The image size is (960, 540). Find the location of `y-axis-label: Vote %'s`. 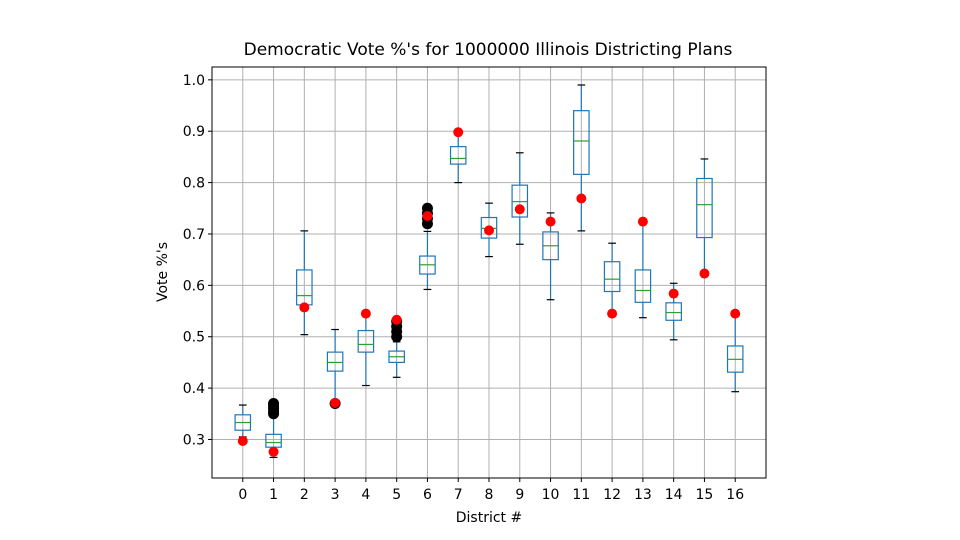

y-axis-label: Vote %'s is located at coordinates (163, 272).